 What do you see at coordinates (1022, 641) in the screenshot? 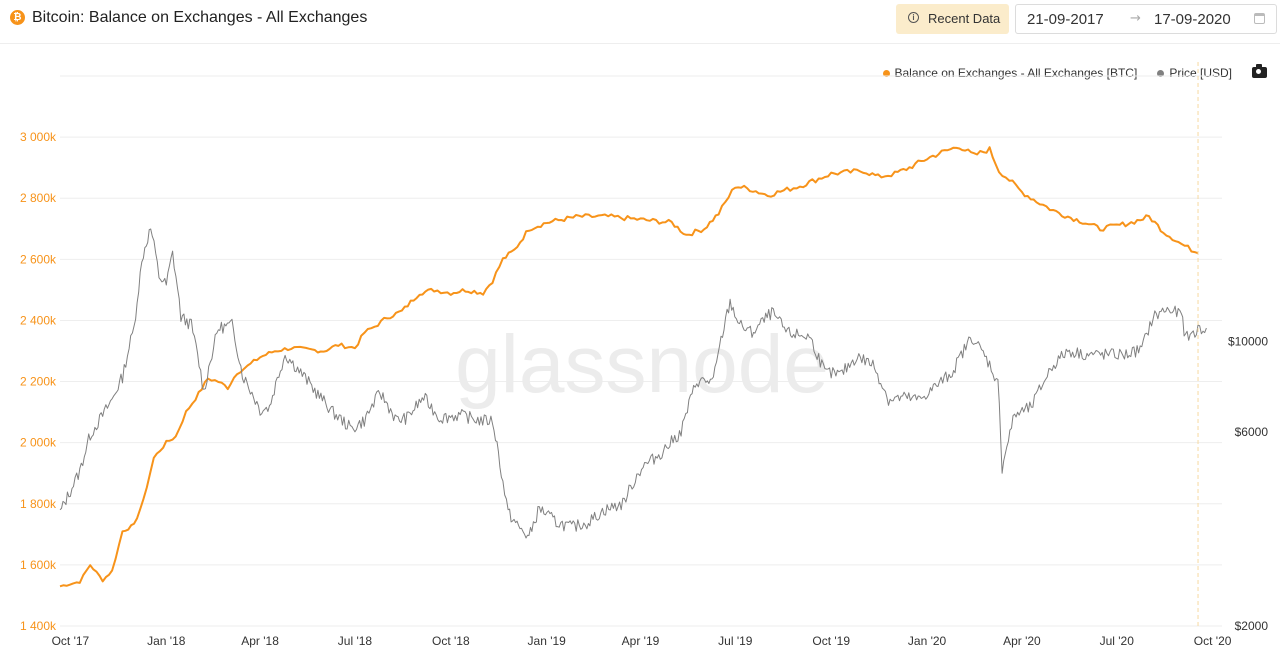
I see `x-tick-label: Apr '20` at bounding box center [1022, 641].